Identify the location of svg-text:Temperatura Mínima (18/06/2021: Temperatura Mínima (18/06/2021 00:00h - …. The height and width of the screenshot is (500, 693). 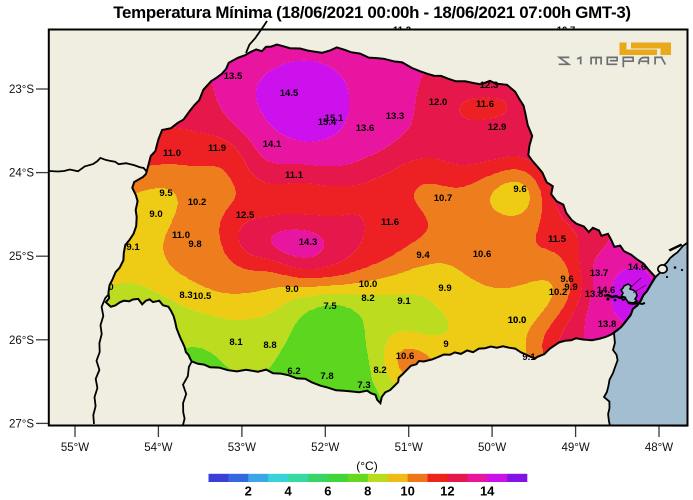
(372, 12).